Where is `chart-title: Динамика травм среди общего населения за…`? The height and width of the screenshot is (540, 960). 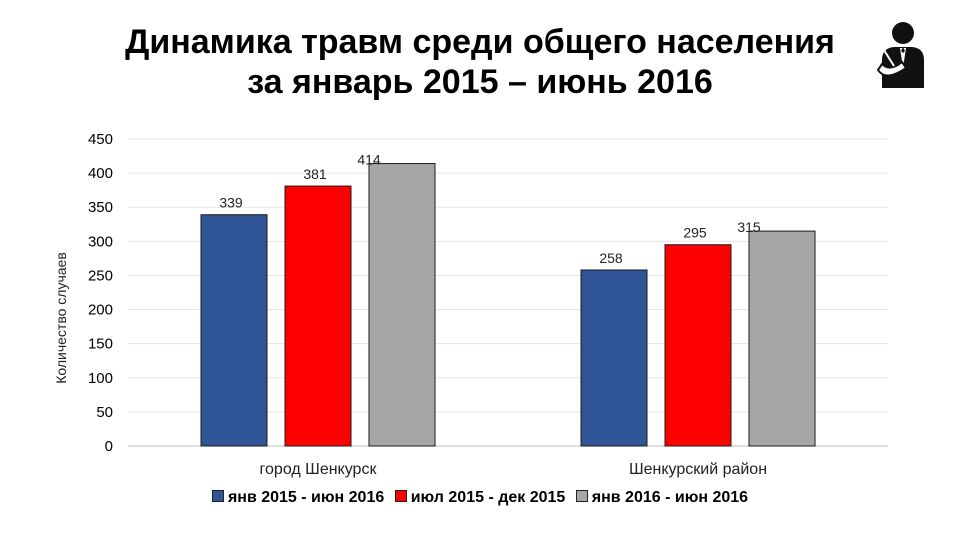
chart-title: Динамика травм среди общего населения за… is located at coordinates (480, 62).